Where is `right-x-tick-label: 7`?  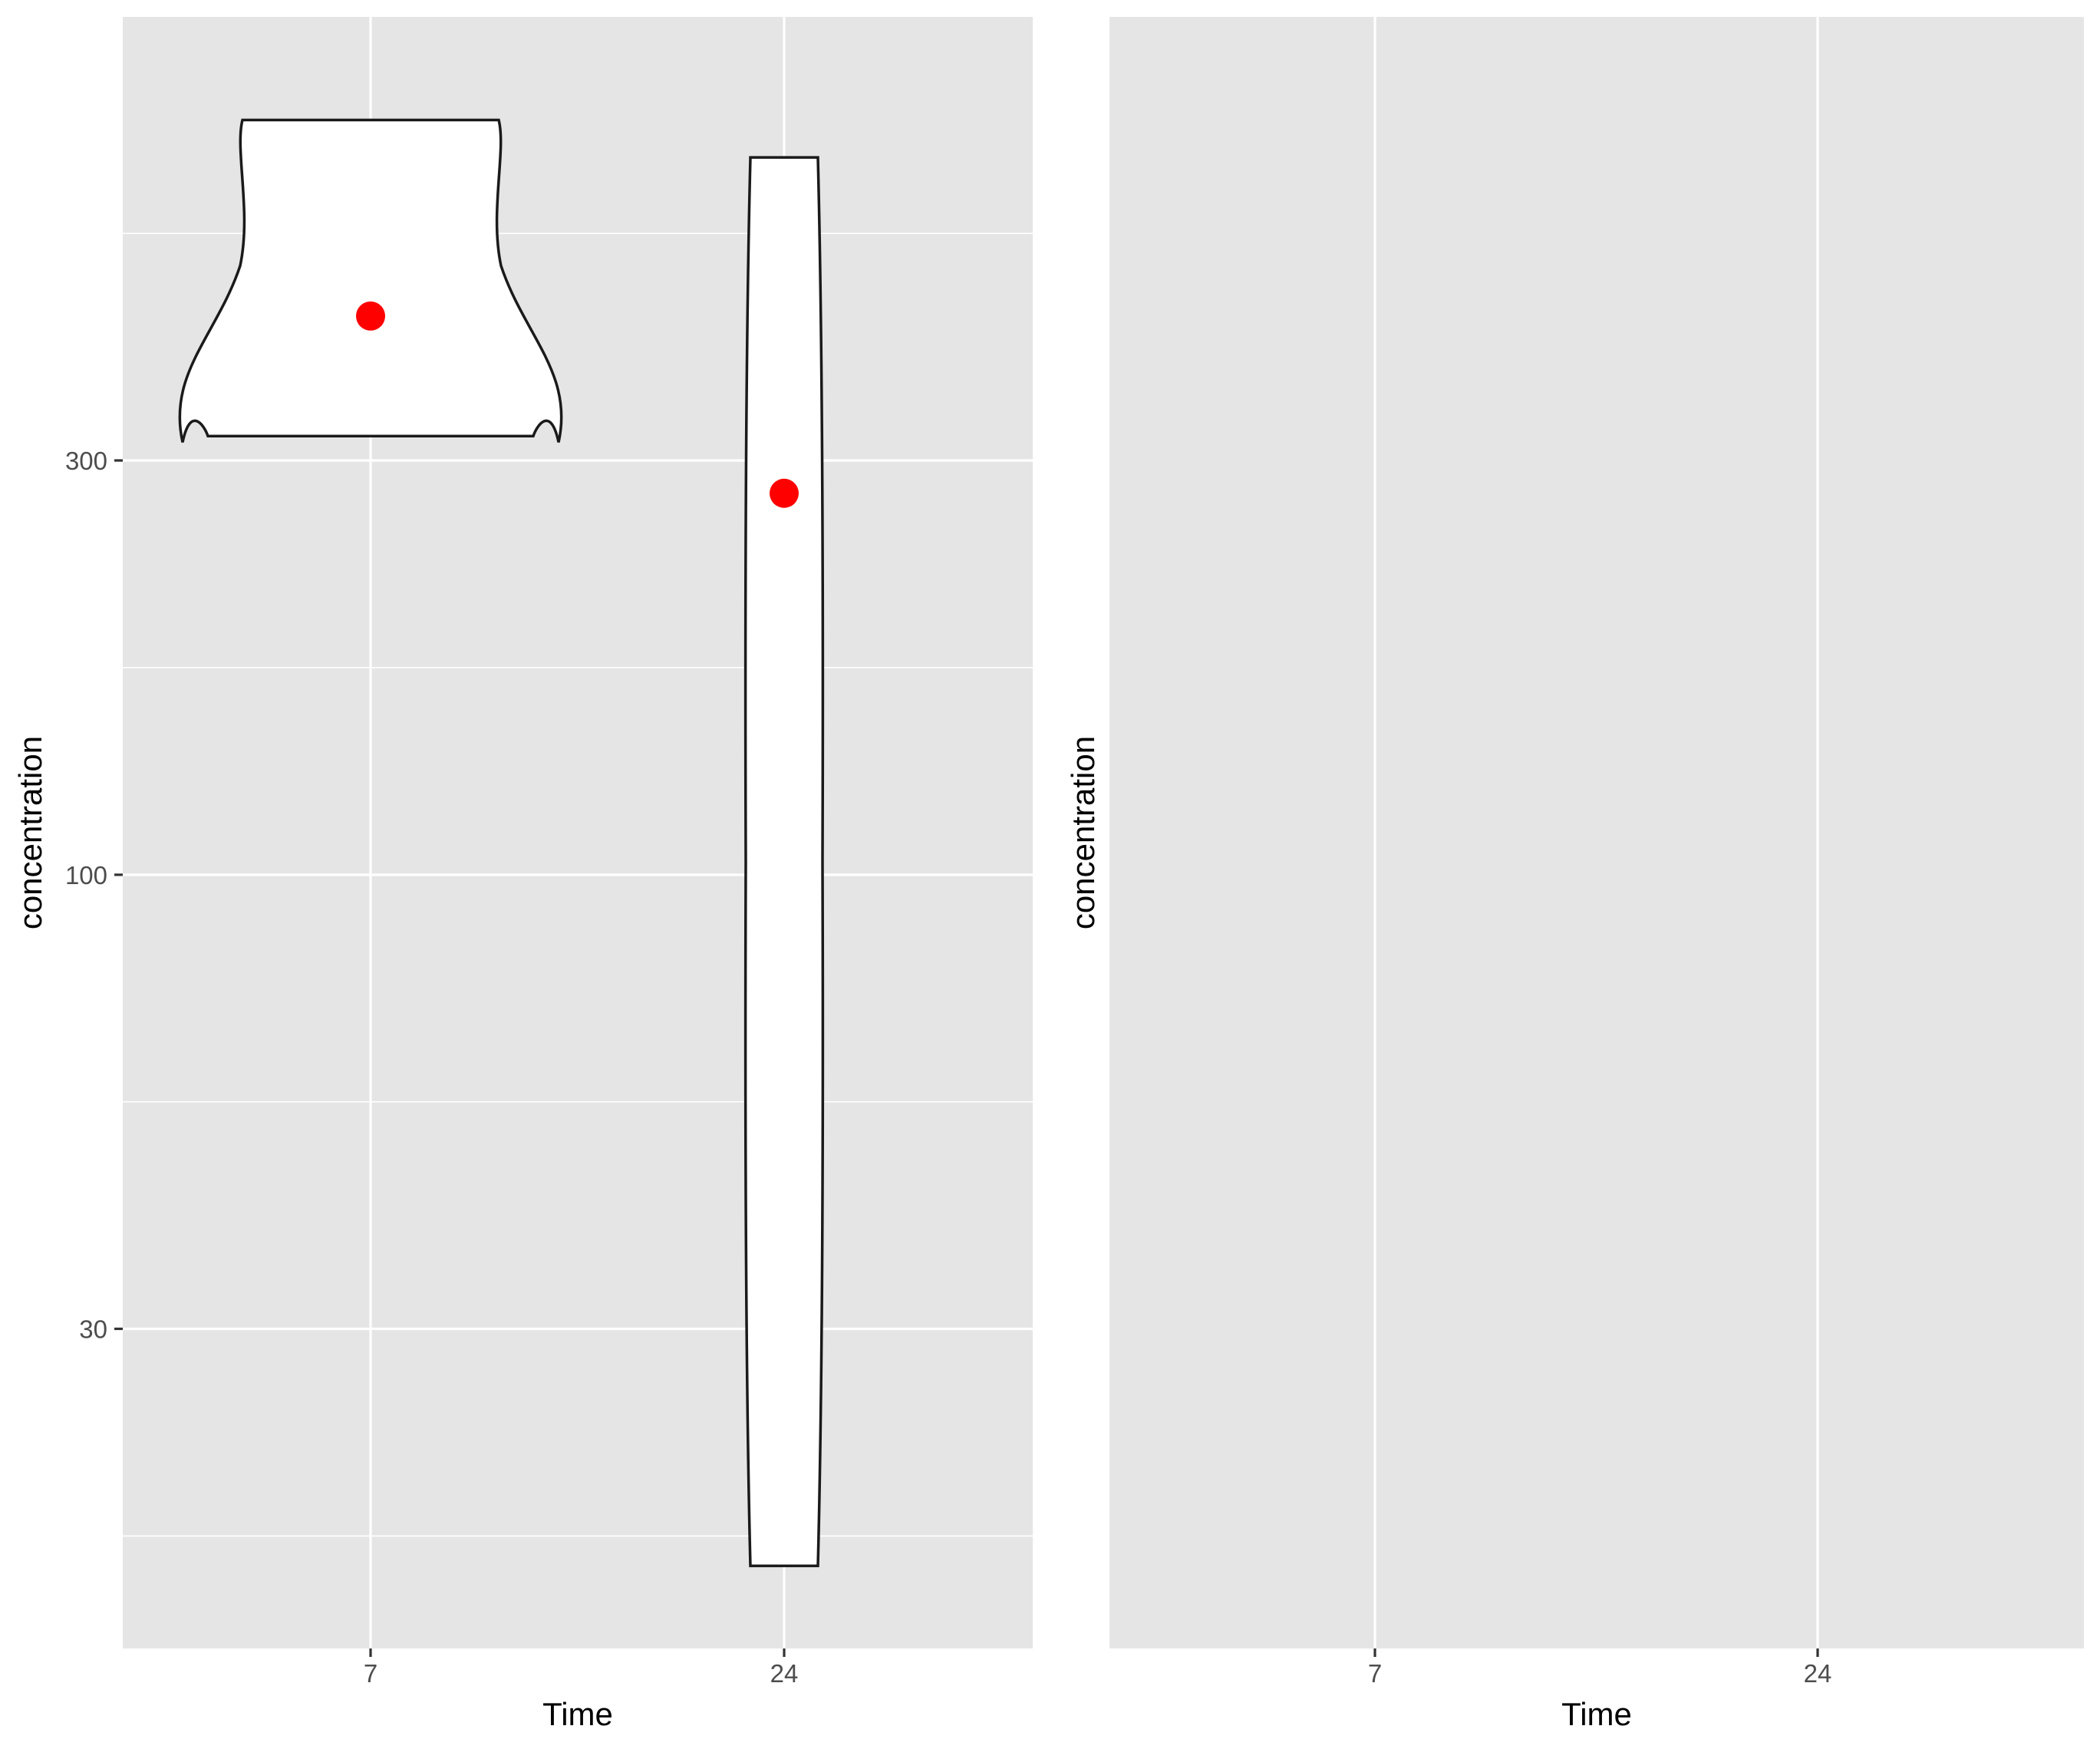
right-x-tick-label: 7 is located at coordinates (1375, 1673).